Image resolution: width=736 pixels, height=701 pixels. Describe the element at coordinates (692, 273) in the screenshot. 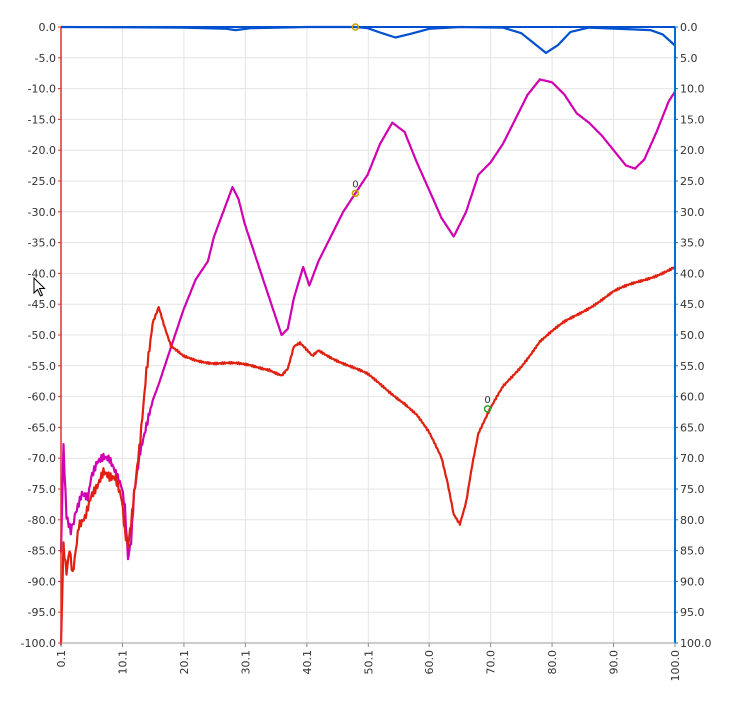

I see `y-right-tick-label: 40.0` at that location.